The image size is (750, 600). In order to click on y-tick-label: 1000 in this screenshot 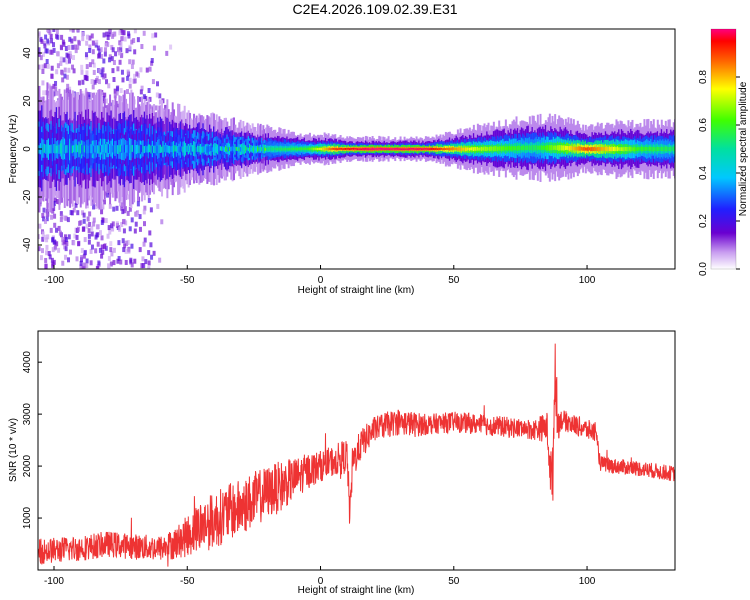, I will do `click(27, 517)`.